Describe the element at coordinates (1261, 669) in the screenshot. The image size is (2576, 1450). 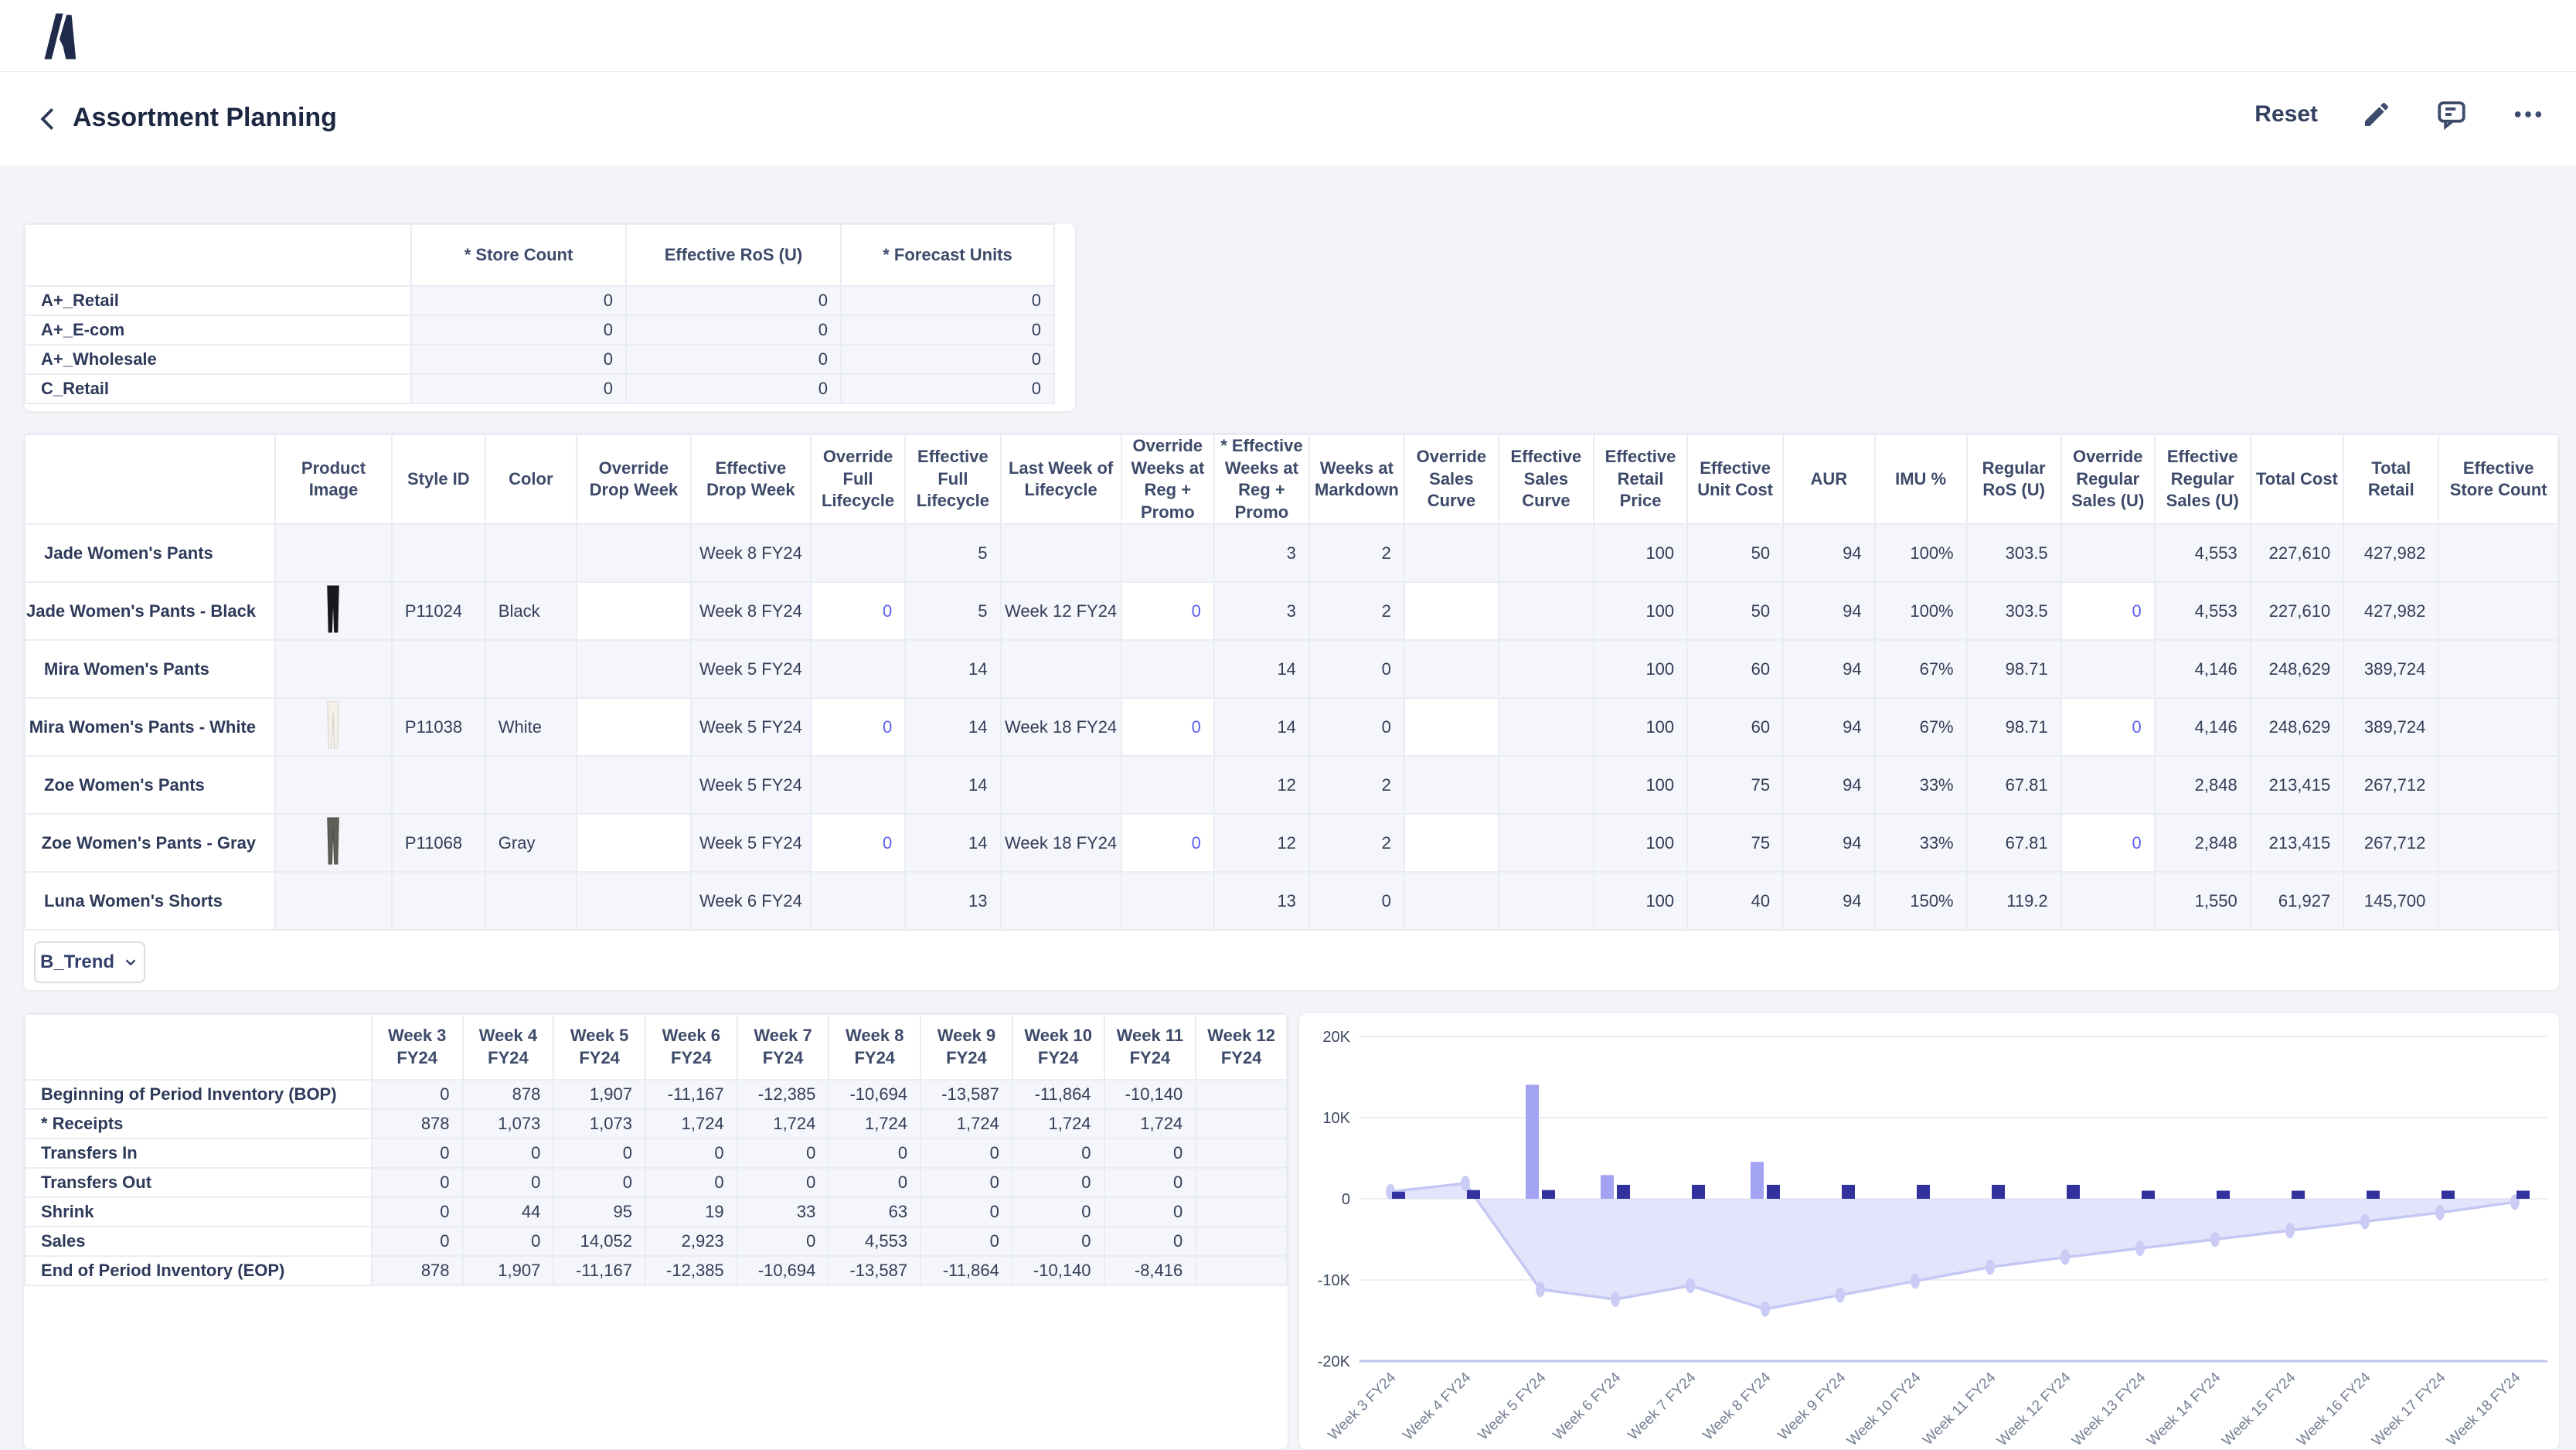
I see `value-cell: 14` at that location.